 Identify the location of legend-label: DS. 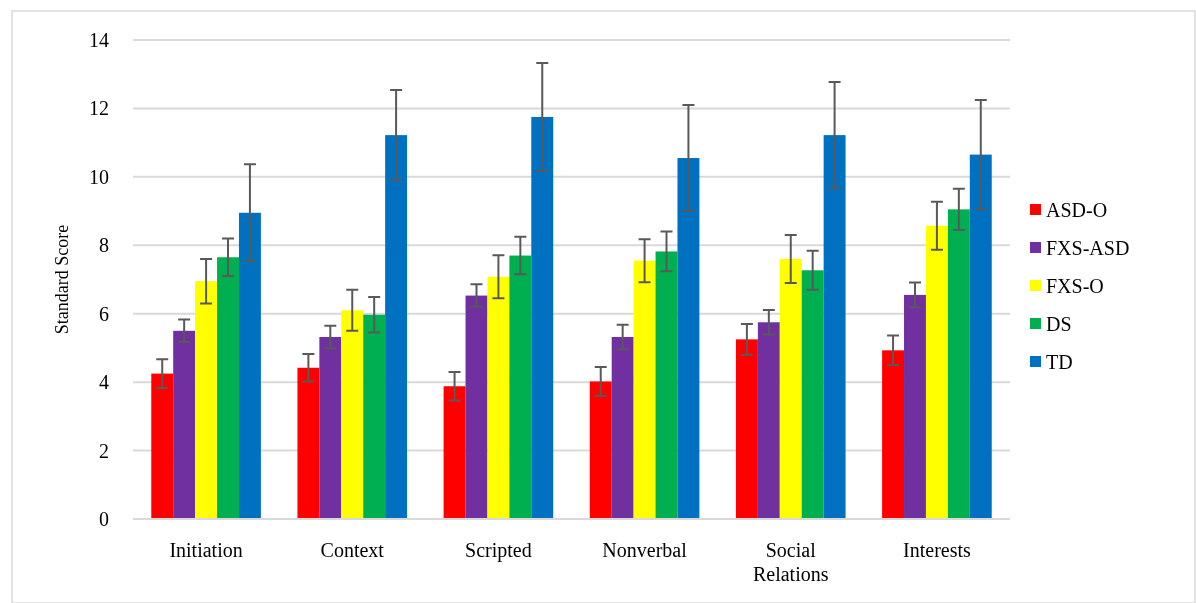
(1059, 324).